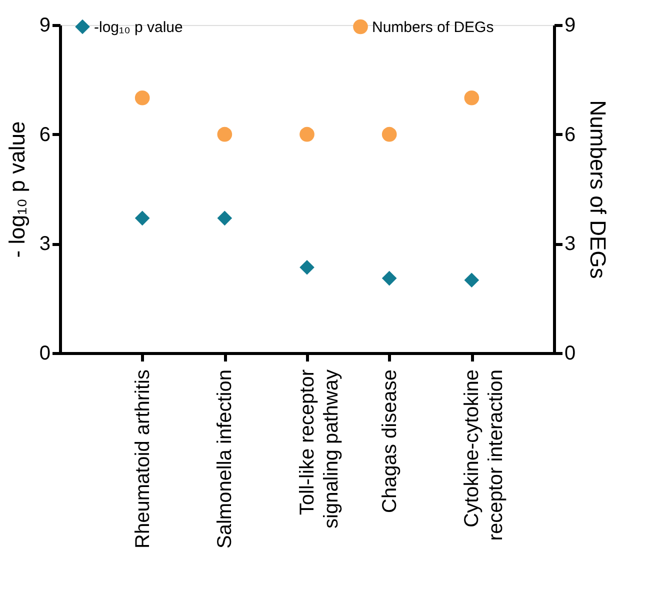  What do you see at coordinates (570, 135) in the screenshot?
I see `y2-tick-label: 6` at bounding box center [570, 135].